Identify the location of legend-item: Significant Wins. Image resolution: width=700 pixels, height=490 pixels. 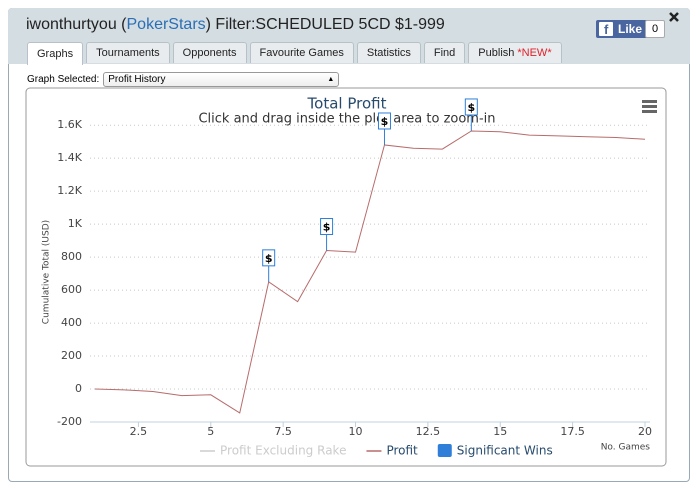
(495, 451).